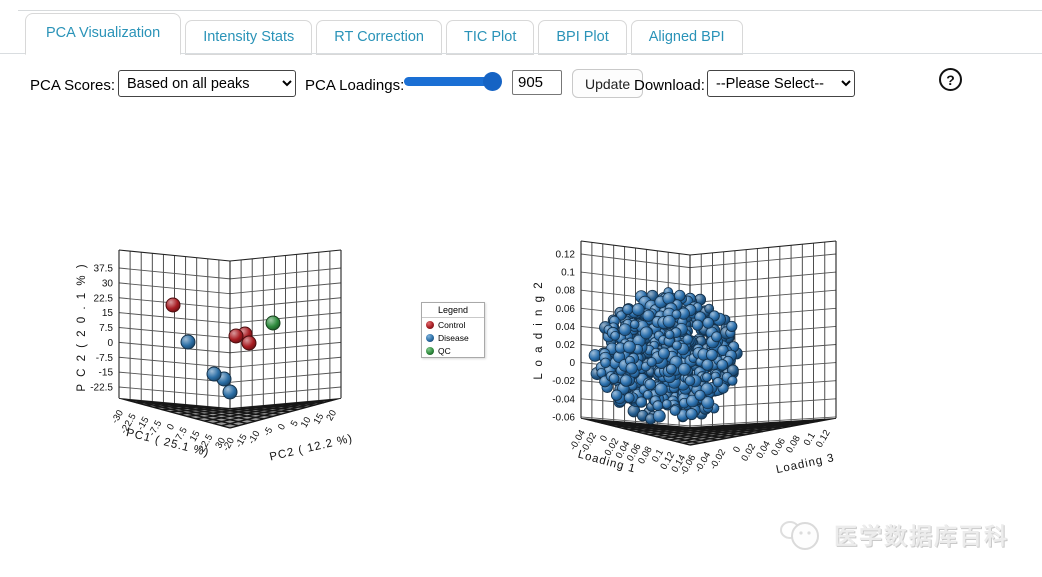  What do you see at coordinates (101, 388) in the screenshot?
I see `y-tick-label: -22.5` at bounding box center [101, 388].